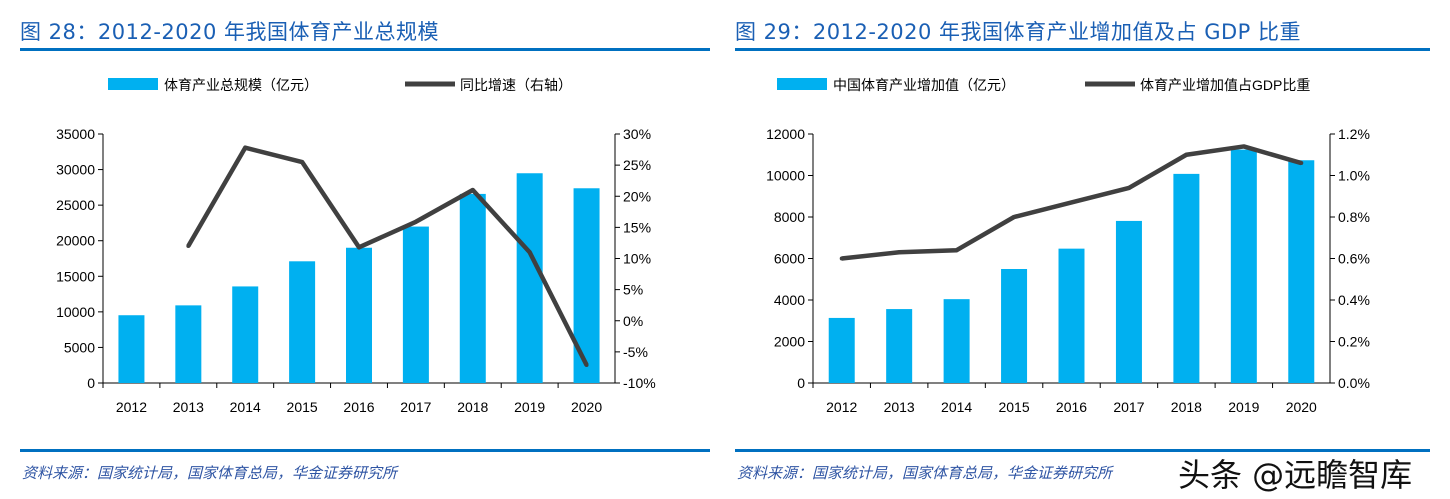  What do you see at coordinates (241, 85) in the screenshot?
I see `legend-bar-label: 体育产业总规模（亿元）` at bounding box center [241, 85].